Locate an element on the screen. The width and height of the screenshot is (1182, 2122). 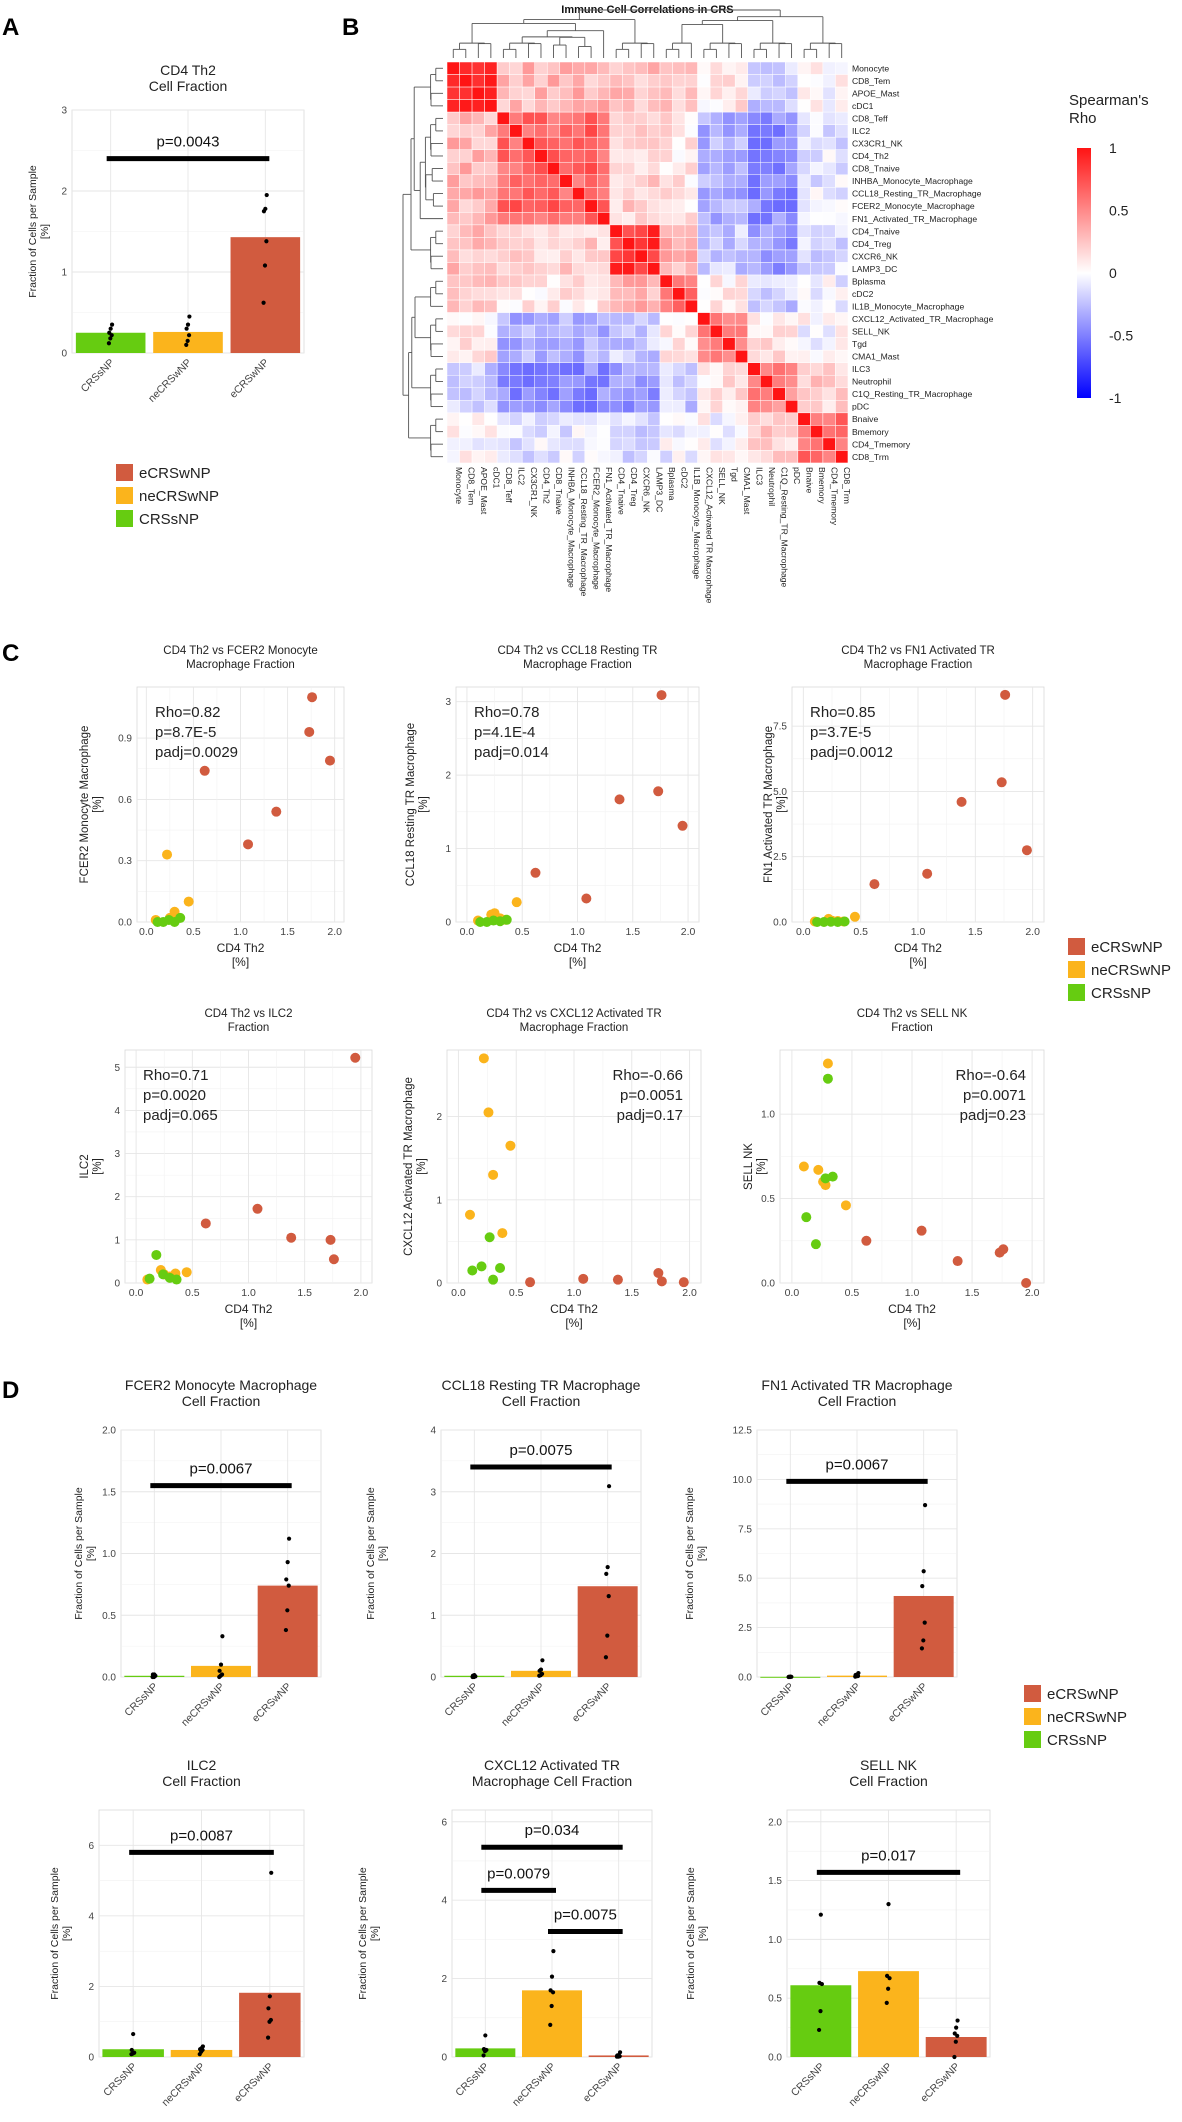
y-tick-label: 0.6 is located at coordinates (125, 800).